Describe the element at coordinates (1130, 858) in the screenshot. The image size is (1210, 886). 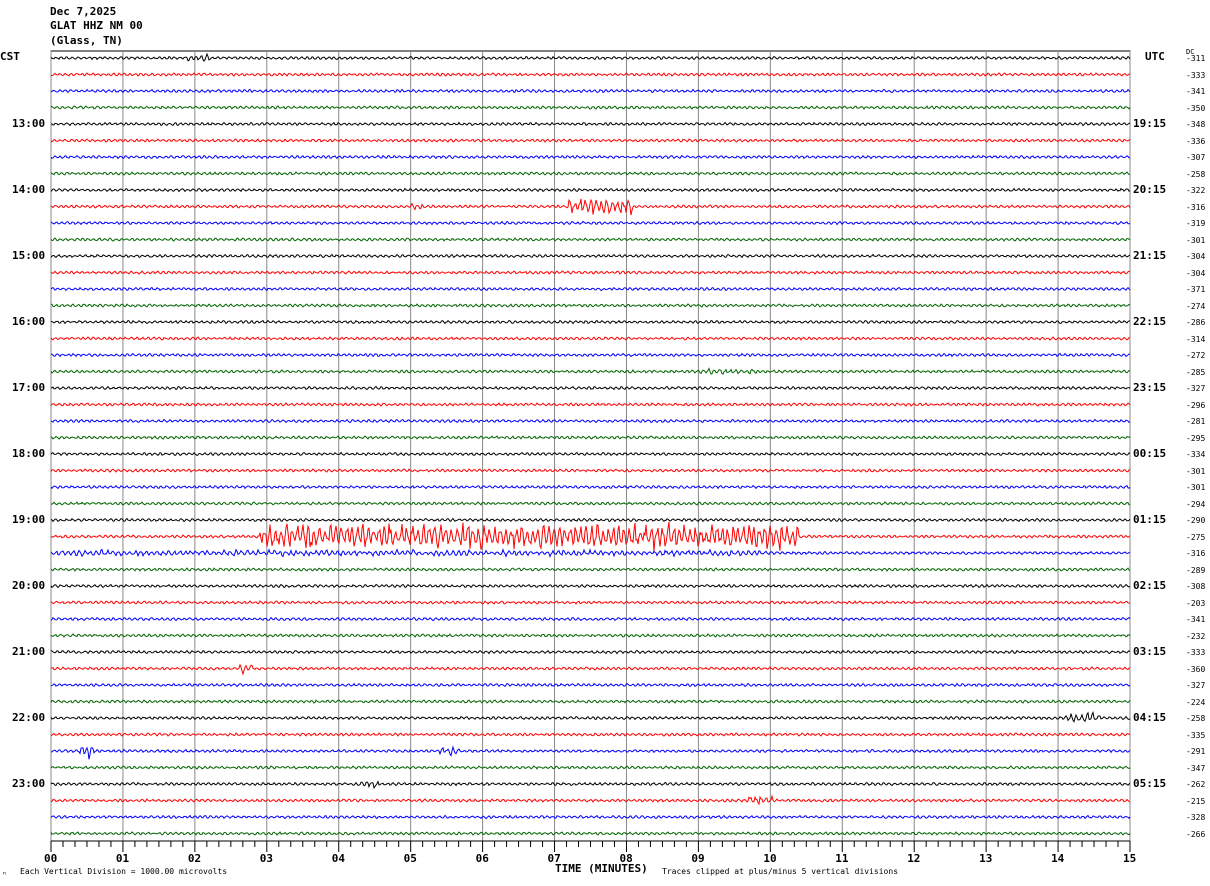
I see `x-tick-label: 15` at that location.